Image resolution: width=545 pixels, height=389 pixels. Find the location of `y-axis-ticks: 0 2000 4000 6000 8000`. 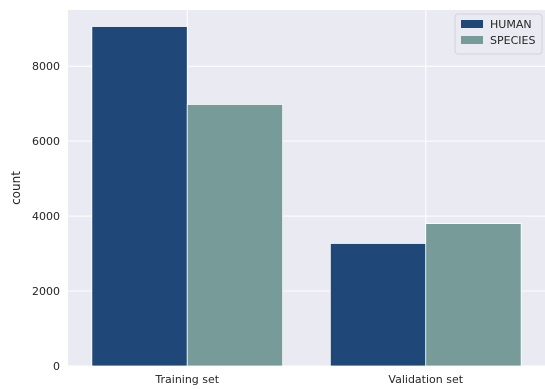

y-axis-ticks: 0 2000 4000 6000 8000 is located at coordinates (46, 216).